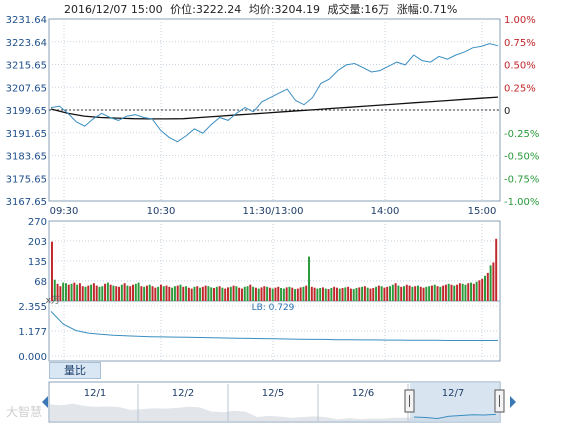 The height and width of the screenshot is (426, 572). I want to click on scroll-right-arrow-icon, so click(513, 402).